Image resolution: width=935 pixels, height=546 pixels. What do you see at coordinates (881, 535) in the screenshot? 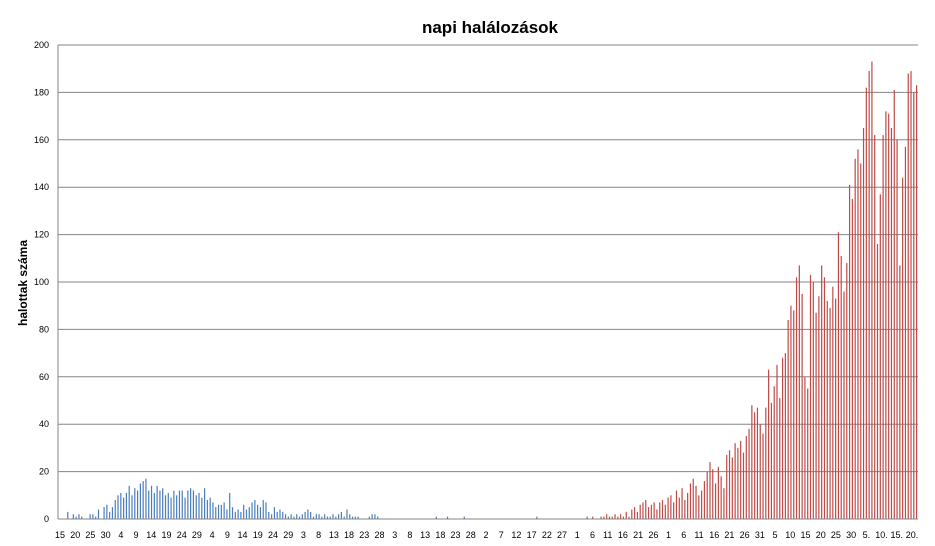
I see `x-tick-label: 10.` at bounding box center [881, 535].